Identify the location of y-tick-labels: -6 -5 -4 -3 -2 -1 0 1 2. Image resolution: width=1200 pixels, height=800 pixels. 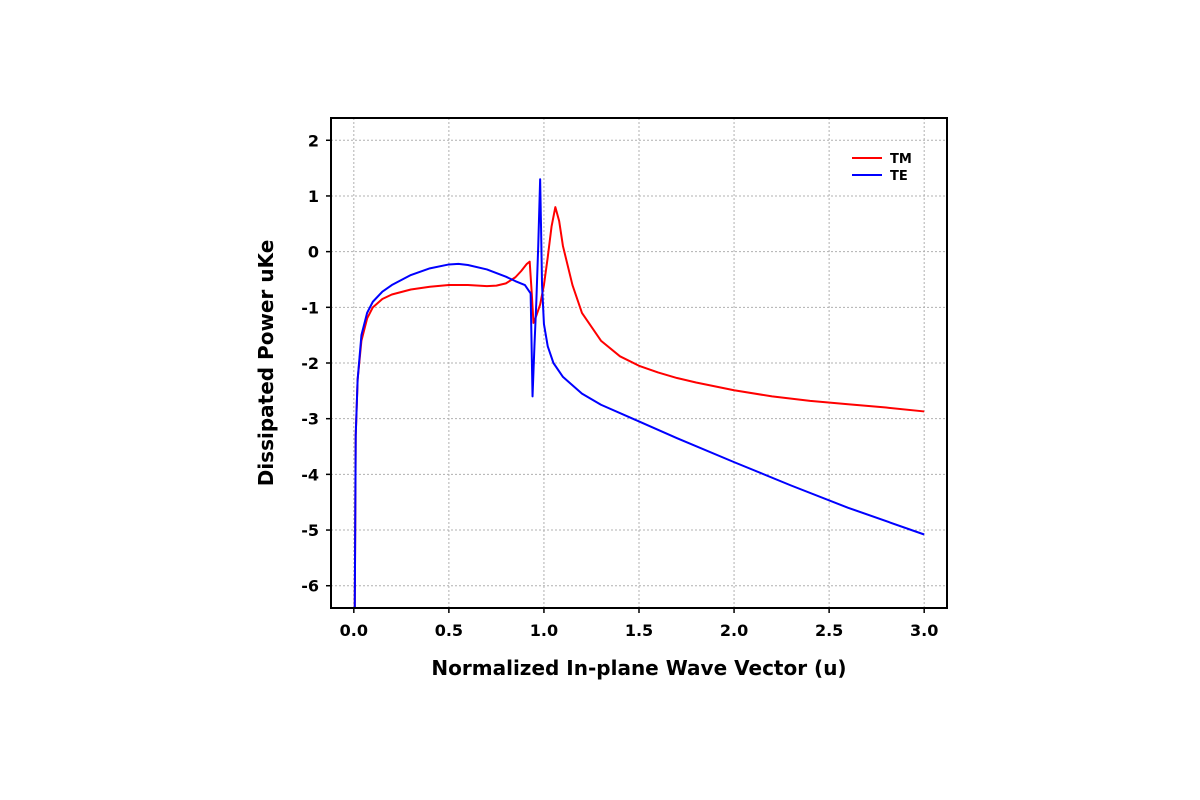
(310, 363).